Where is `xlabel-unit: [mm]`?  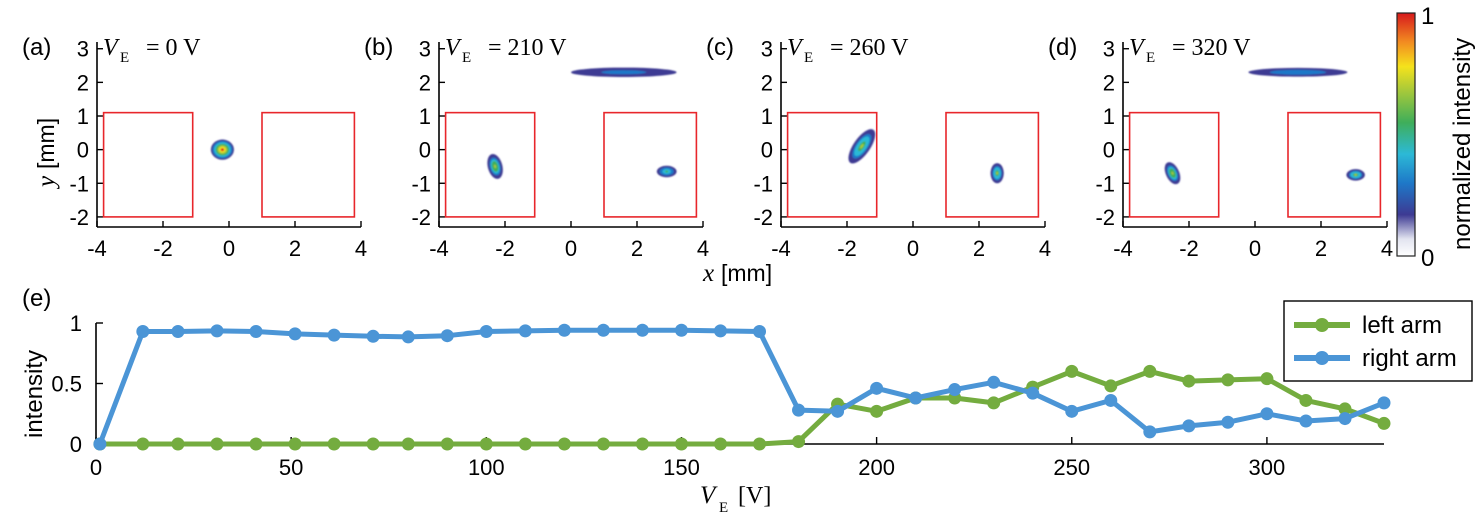
xlabel-unit: [mm] is located at coordinates (746, 273).